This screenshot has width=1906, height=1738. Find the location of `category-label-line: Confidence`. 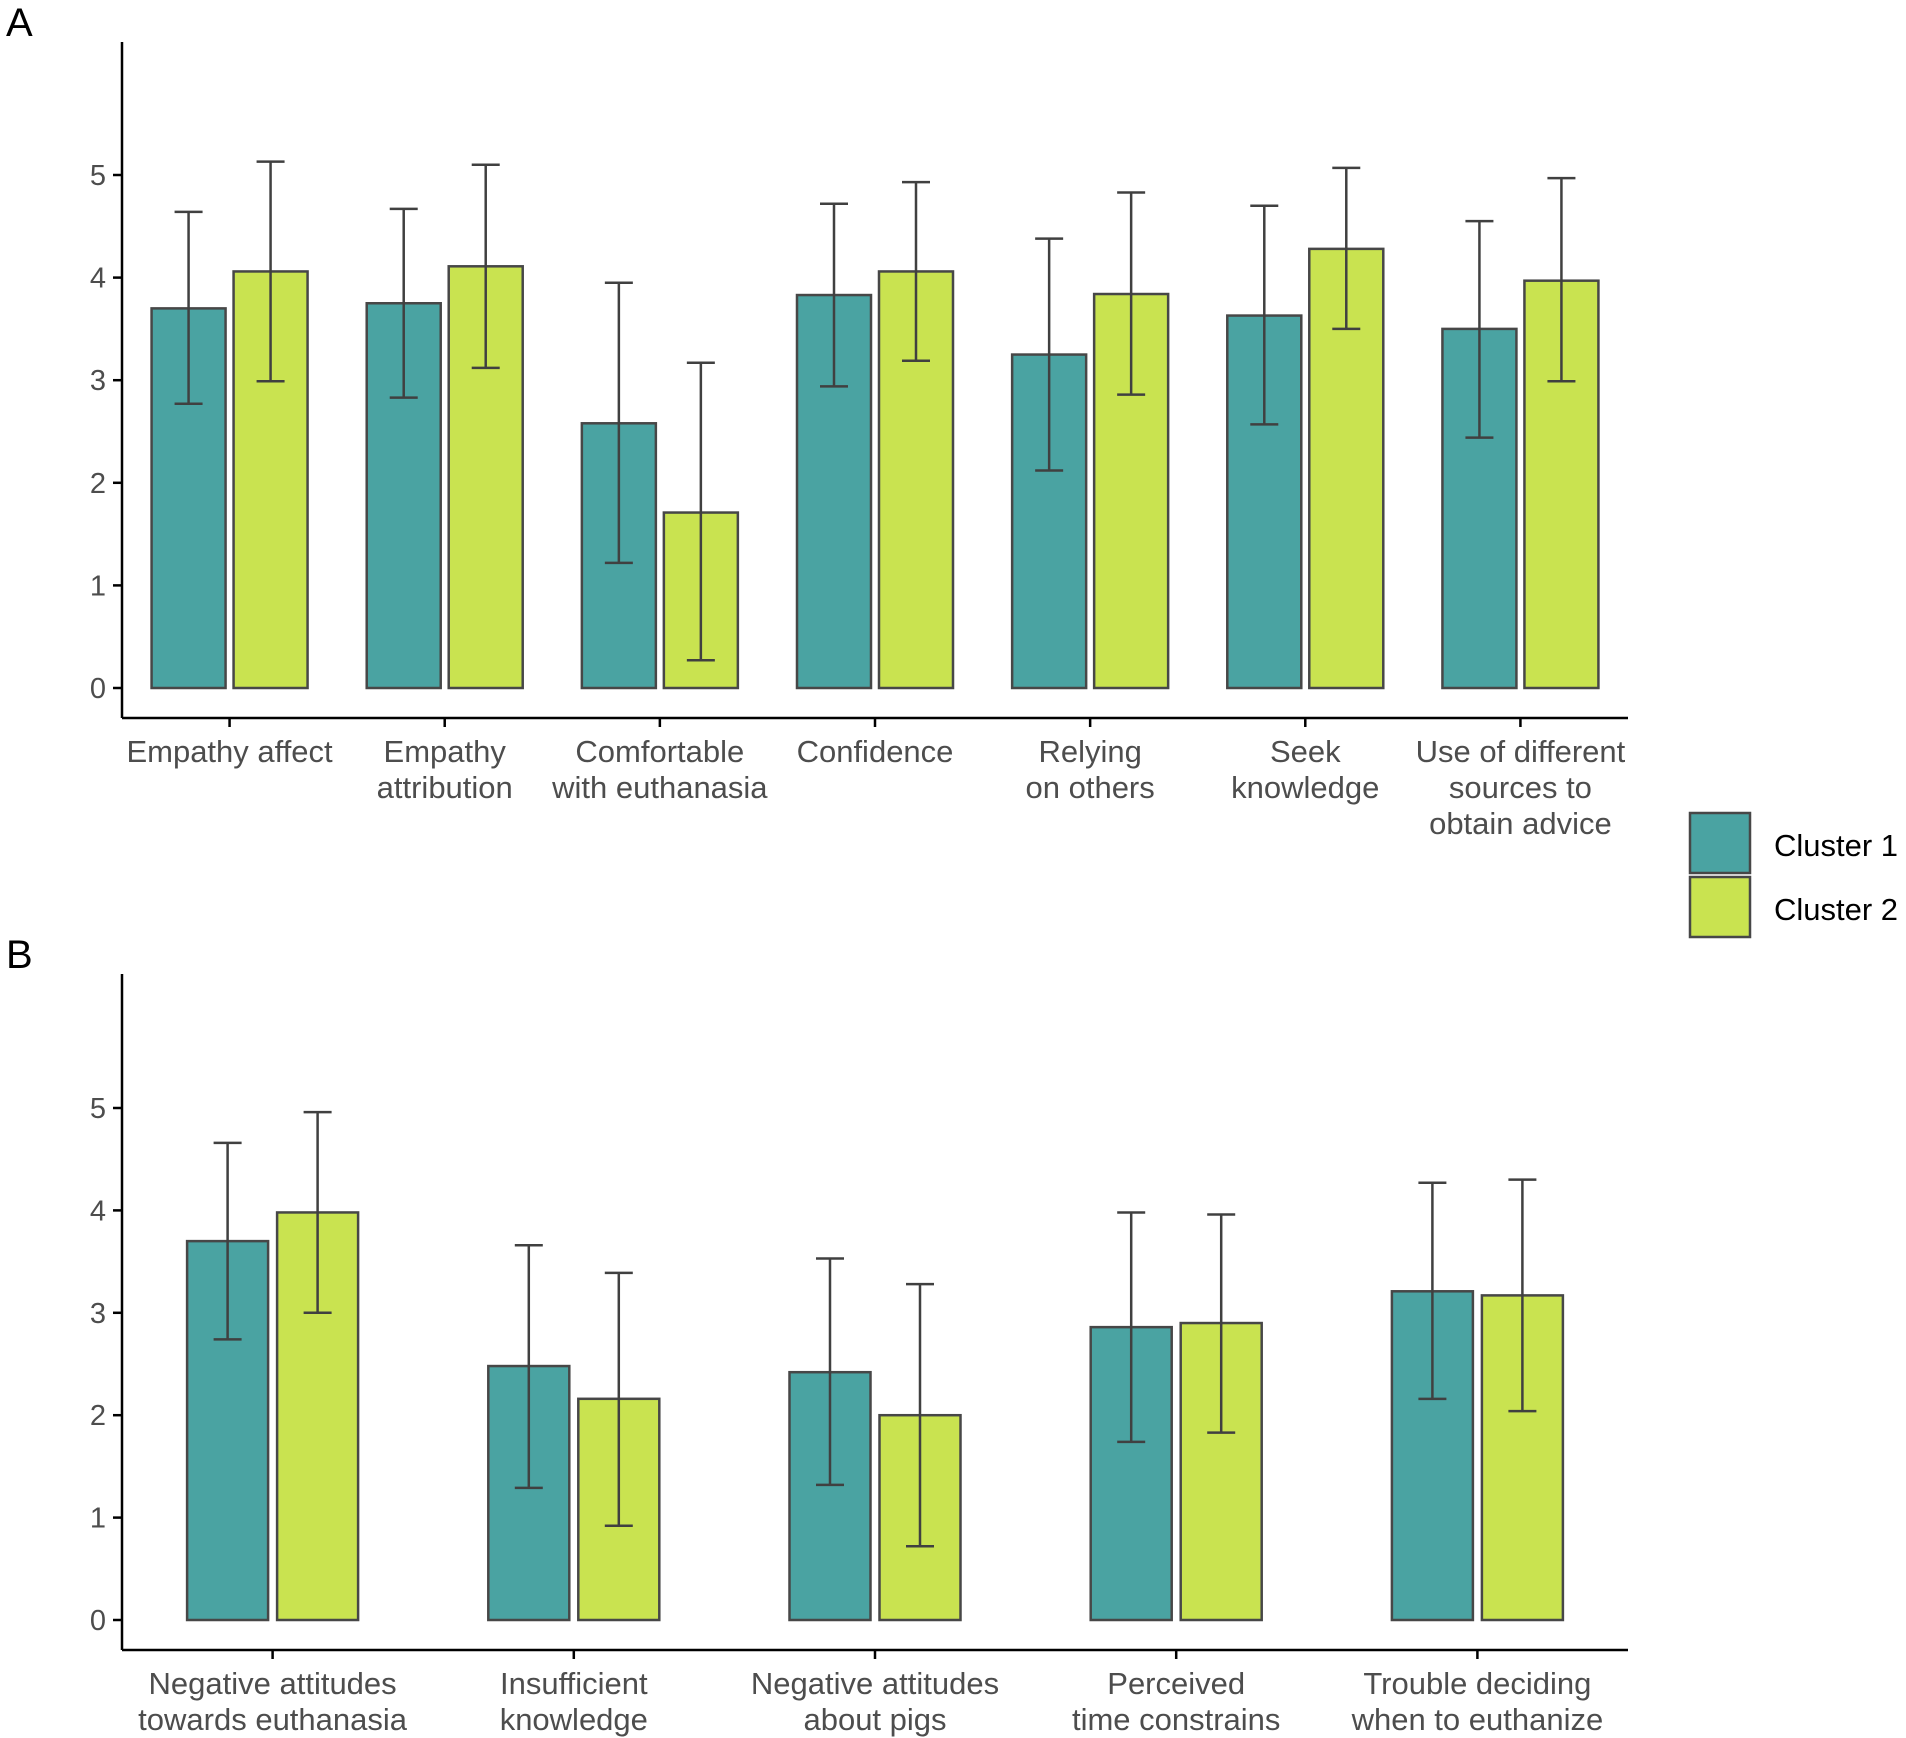

category-label-line: Confidence is located at coordinates (875, 751).